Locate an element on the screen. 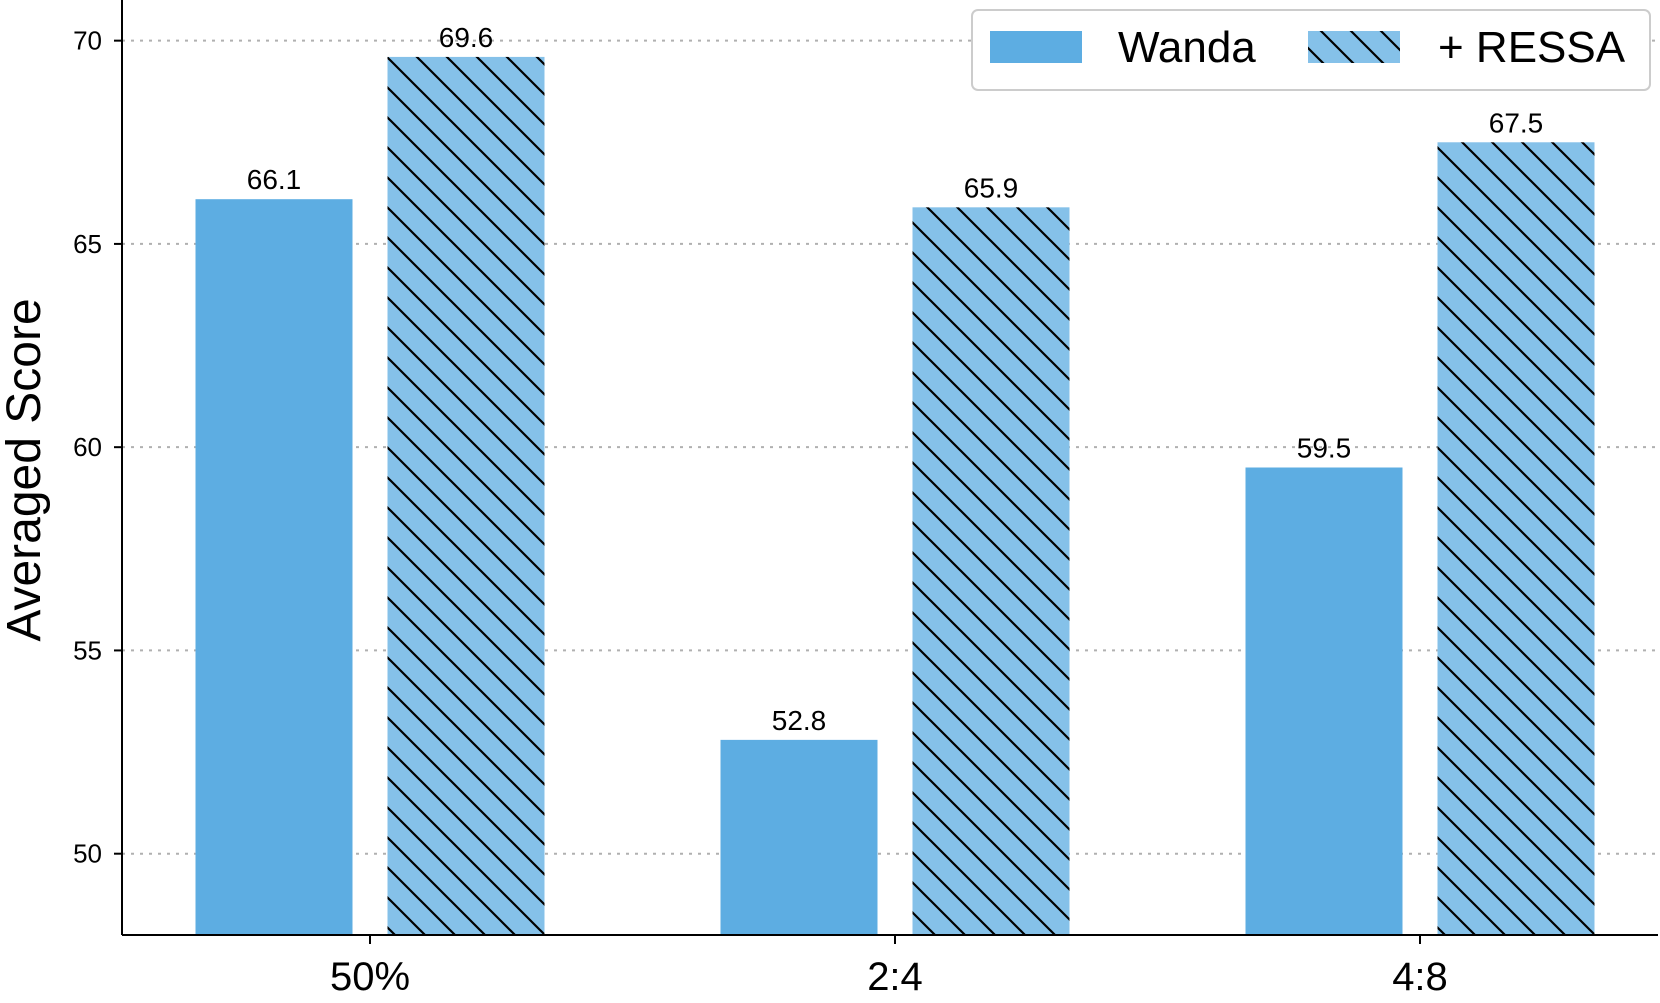 The width and height of the screenshot is (1660, 1003). x-ticks: 50% 2:4 4:8 is located at coordinates (889, 967).